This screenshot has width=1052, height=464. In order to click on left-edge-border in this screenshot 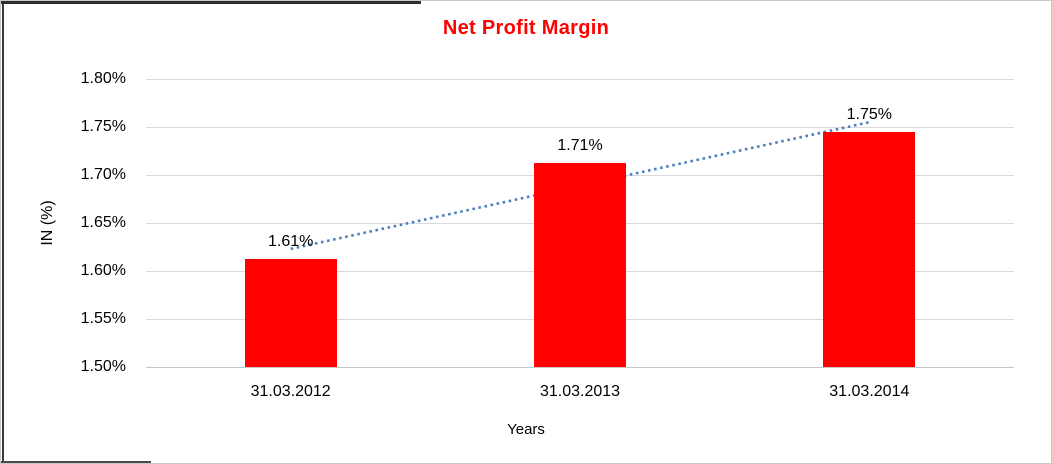, I will do `click(3, 232)`.